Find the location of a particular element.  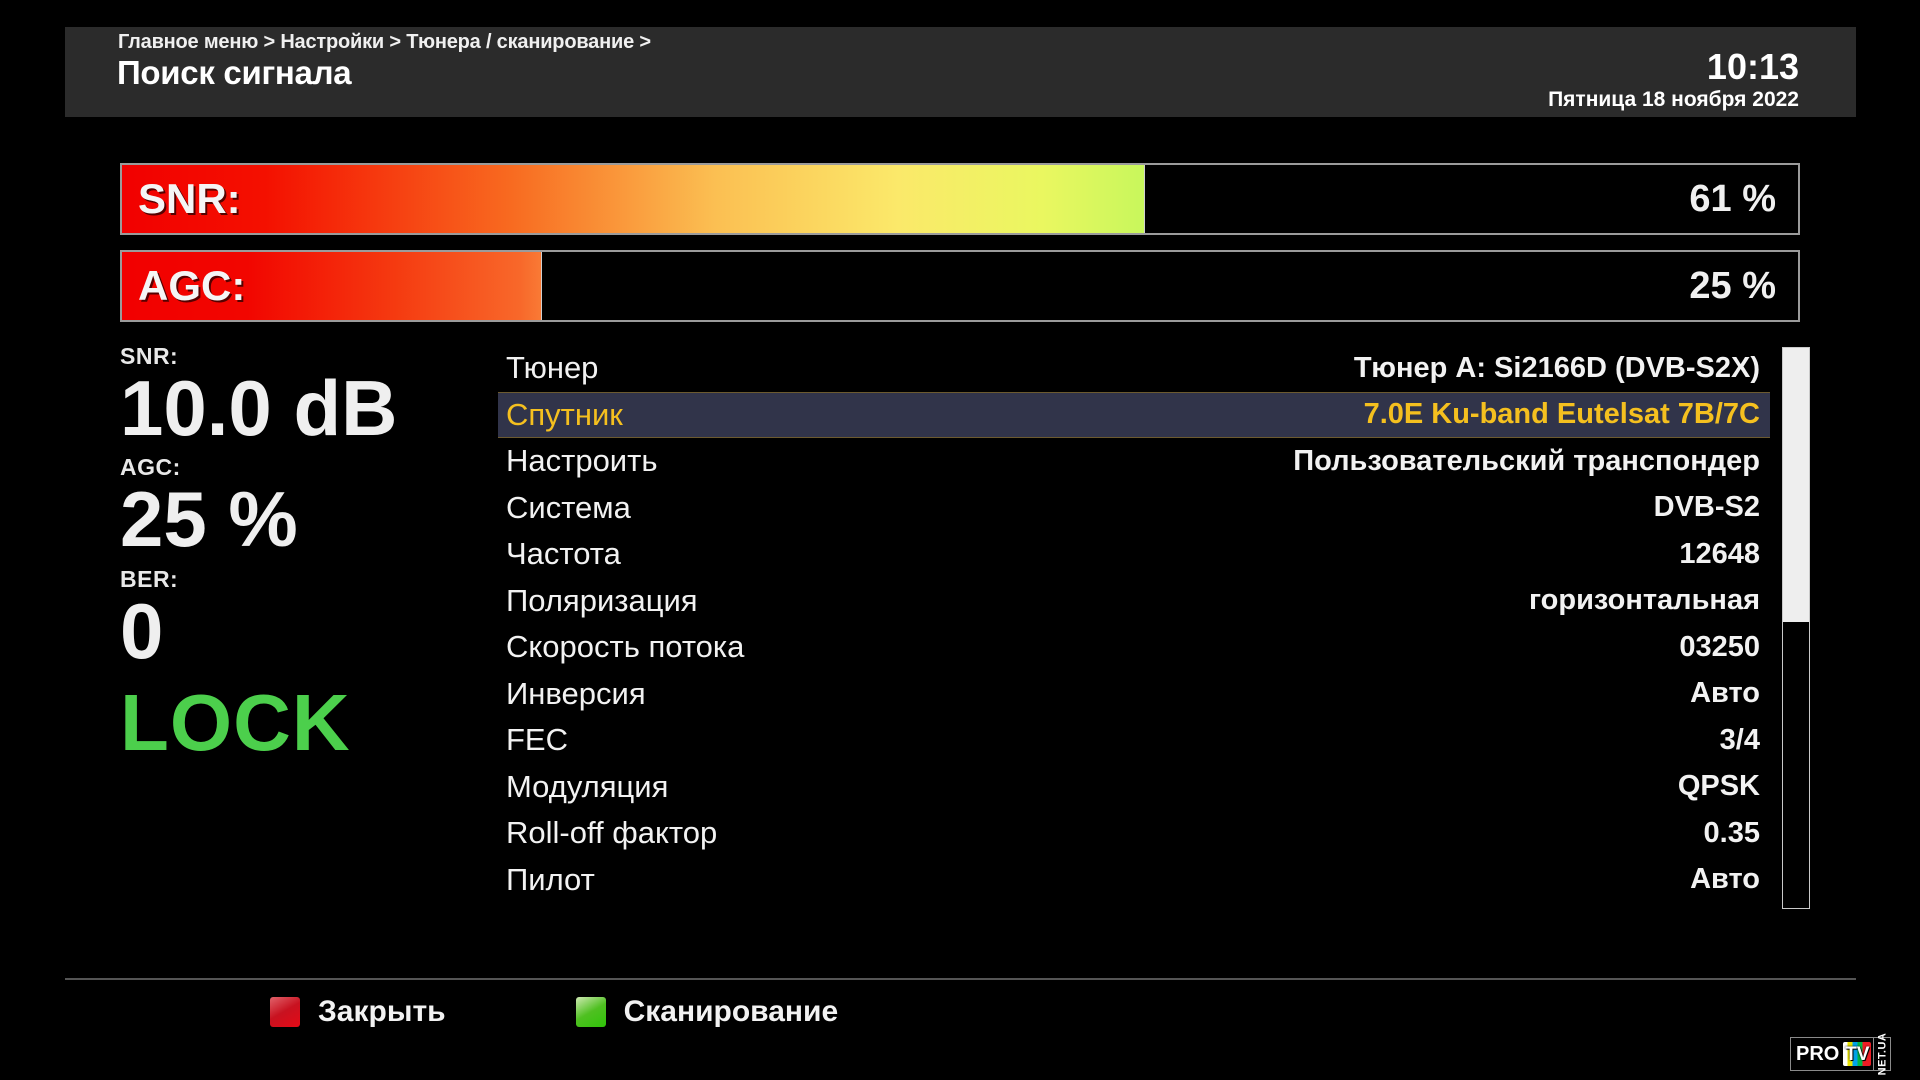

setting-row-label: Частота is located at coordinates (563, 554).